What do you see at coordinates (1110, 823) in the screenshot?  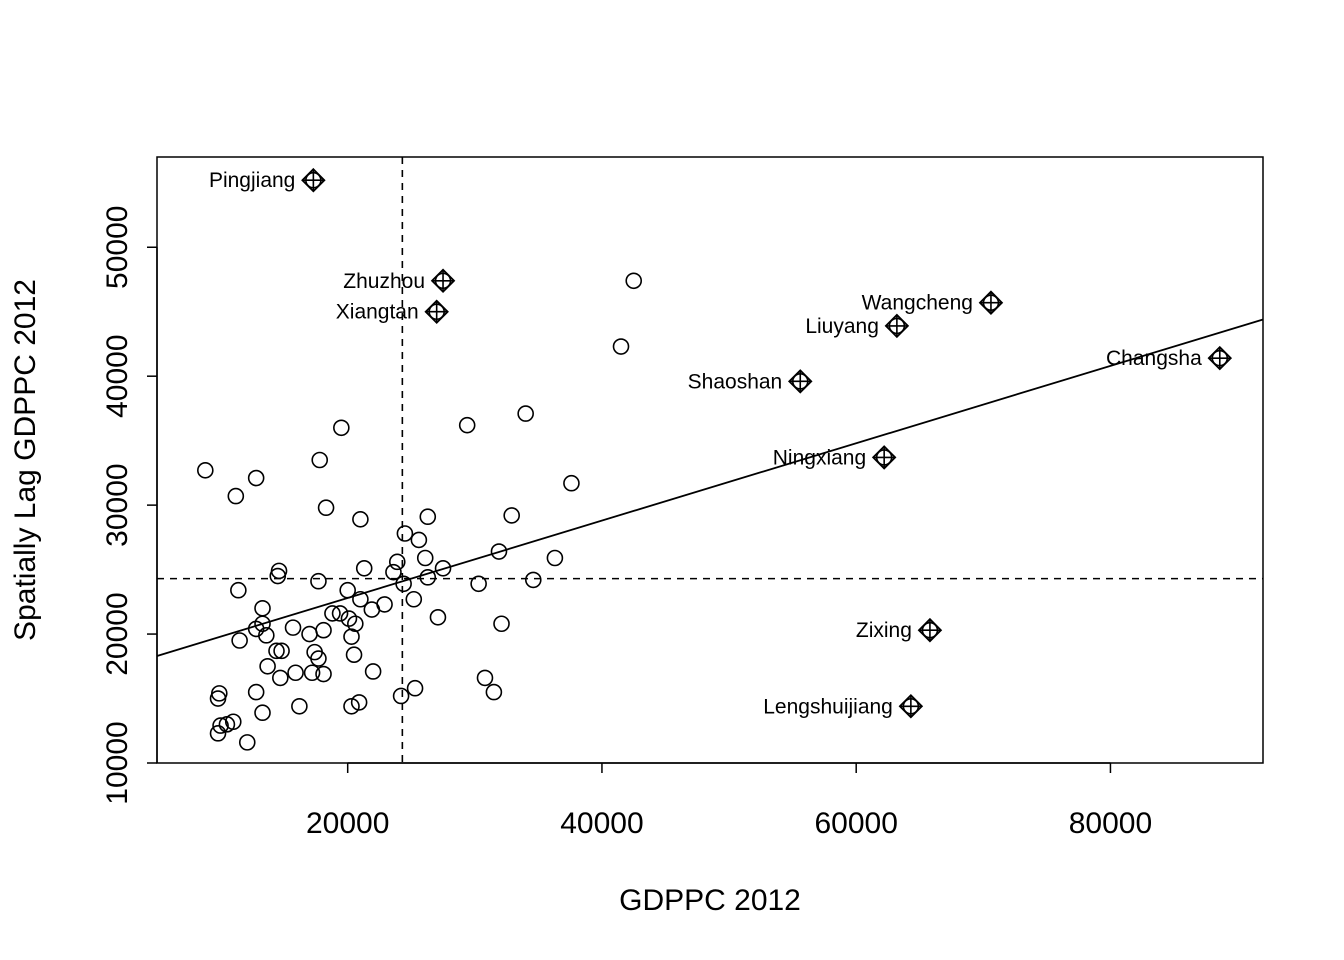 I see `x-tick-label: 80000` at bounding box center [1110, 823].